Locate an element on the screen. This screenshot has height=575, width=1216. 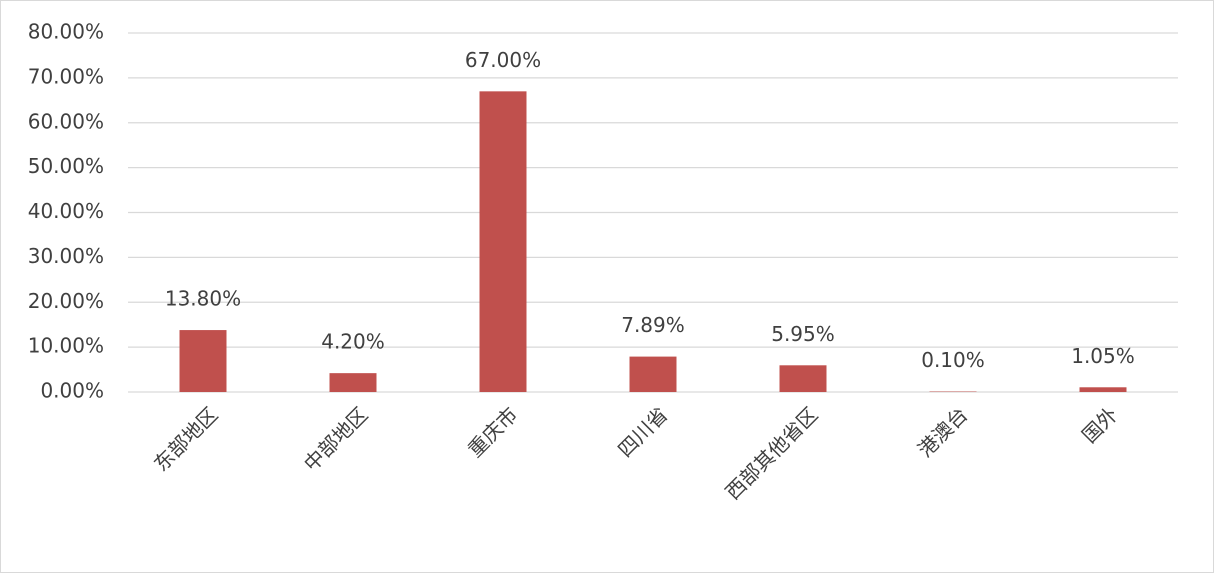
data-label: 7.89% is located at coordinates (653, 325).